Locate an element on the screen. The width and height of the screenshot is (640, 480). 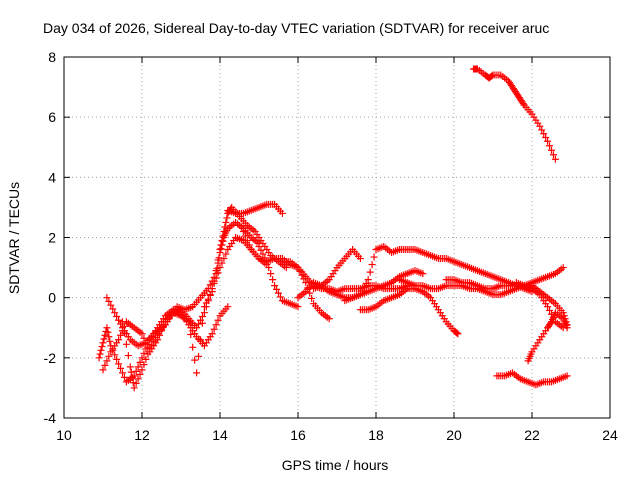
y-tick-label: -4 is located at coordinates (50, 418).